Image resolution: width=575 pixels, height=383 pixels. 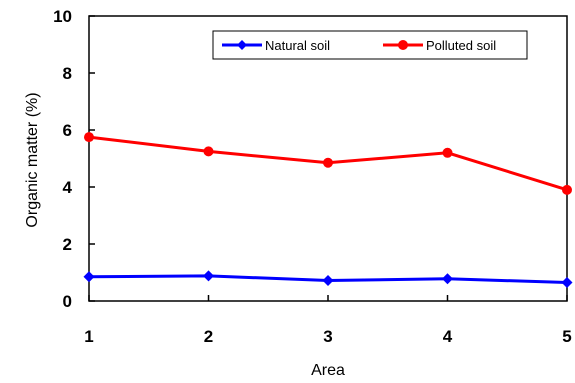 I want to click on x-tick-label: 1, so click(x=88, y=336).